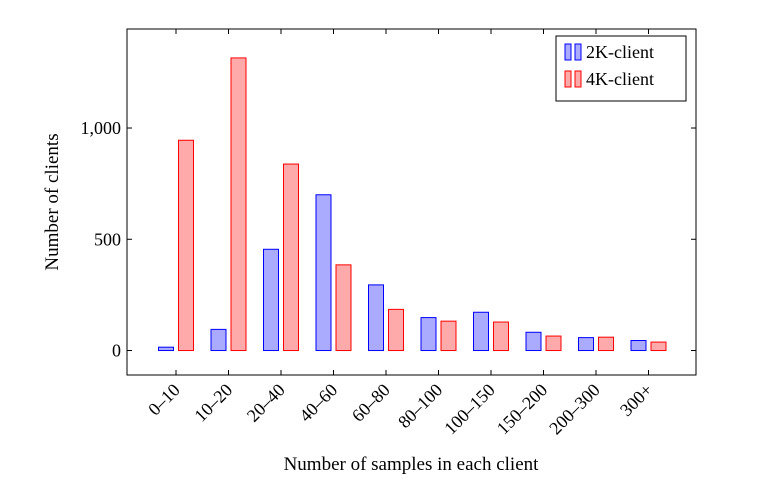 This screenshot has width=758, height=496. Describe the element at coordinates (52, 201) in the screenshot. I see `y-axis-title: Number of clients` at that location.